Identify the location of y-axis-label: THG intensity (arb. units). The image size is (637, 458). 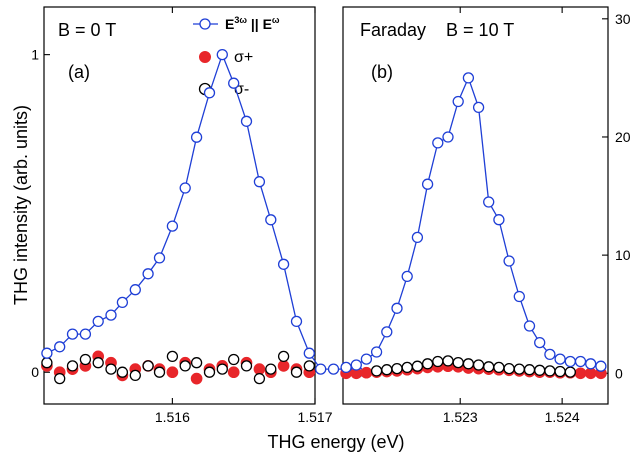
(21, 205).